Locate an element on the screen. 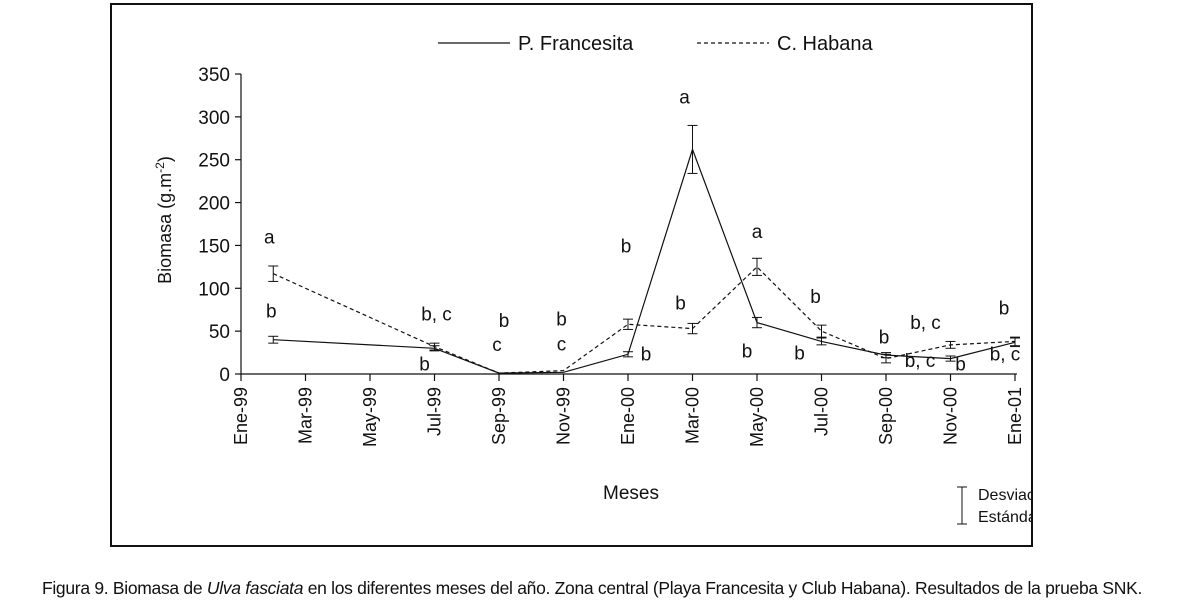 This screenshot has width=1184, height=609. x-tick-label: Ene-01 is located at coordinates (1015, 416).